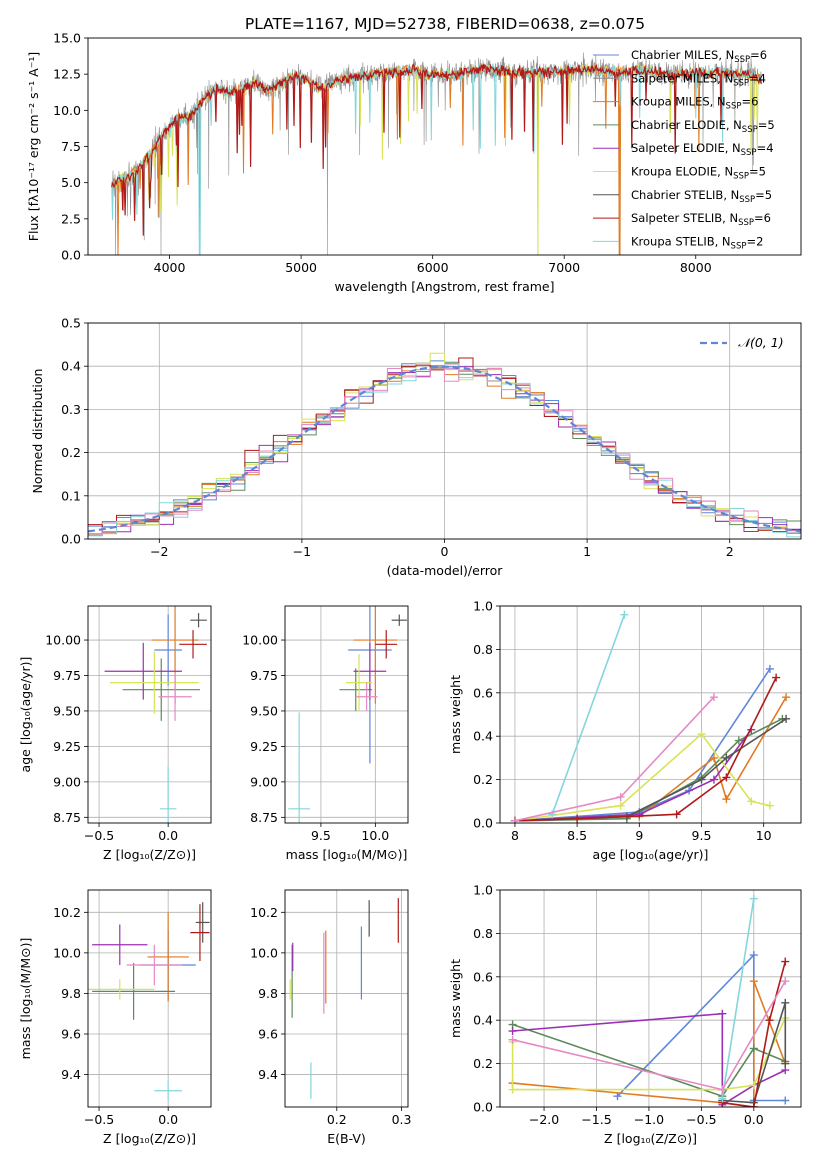 This screenshot has width=819, height=1170. Describe the element at coordinates (25, 715) in the screenshot. I see `y-axis-label: age [log₁₀(age/yr)]` at that location.